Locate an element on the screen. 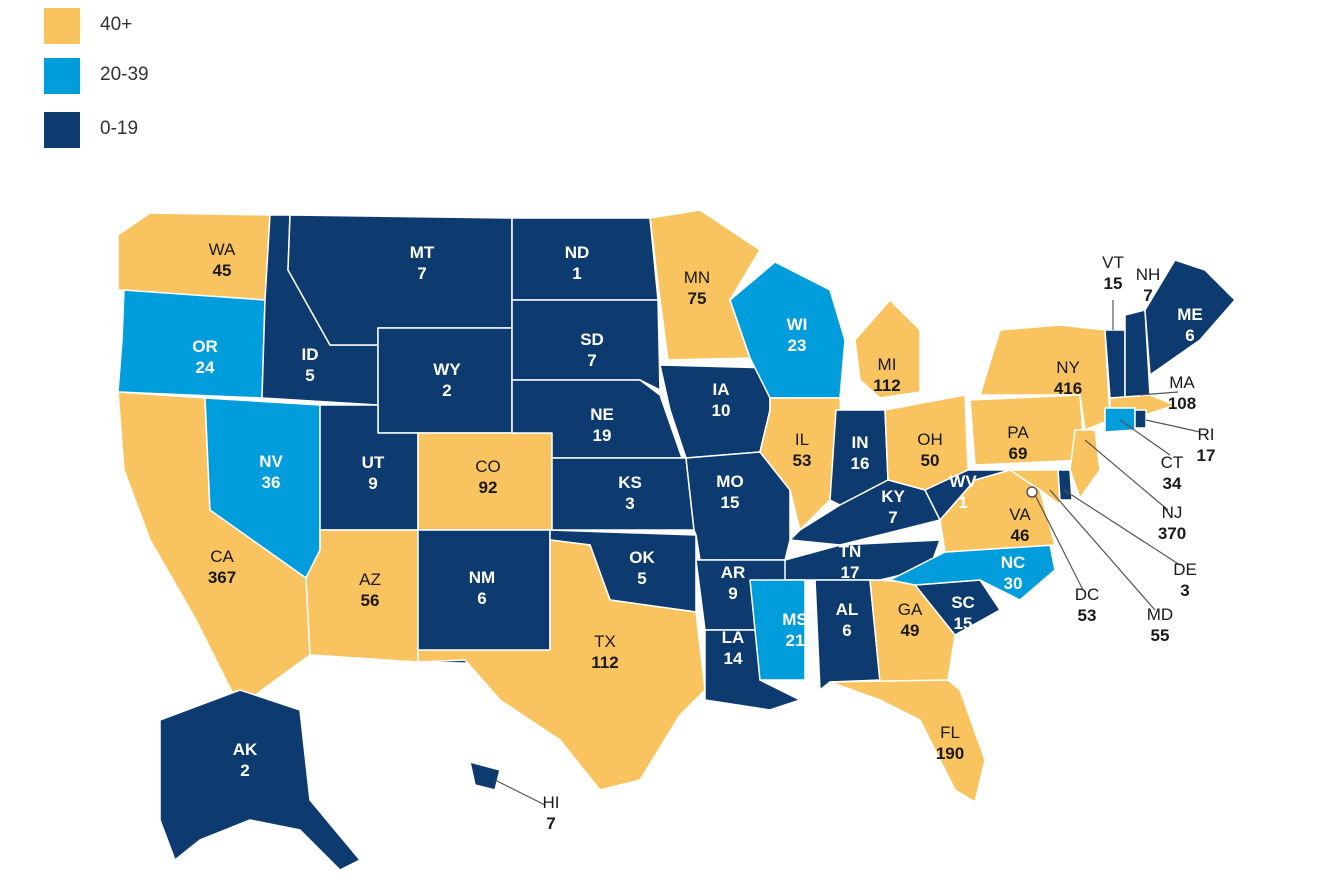 The width and height of the screenshot is (1320, 880). state-abbr-in: IN is located at coordinates (860, 442).